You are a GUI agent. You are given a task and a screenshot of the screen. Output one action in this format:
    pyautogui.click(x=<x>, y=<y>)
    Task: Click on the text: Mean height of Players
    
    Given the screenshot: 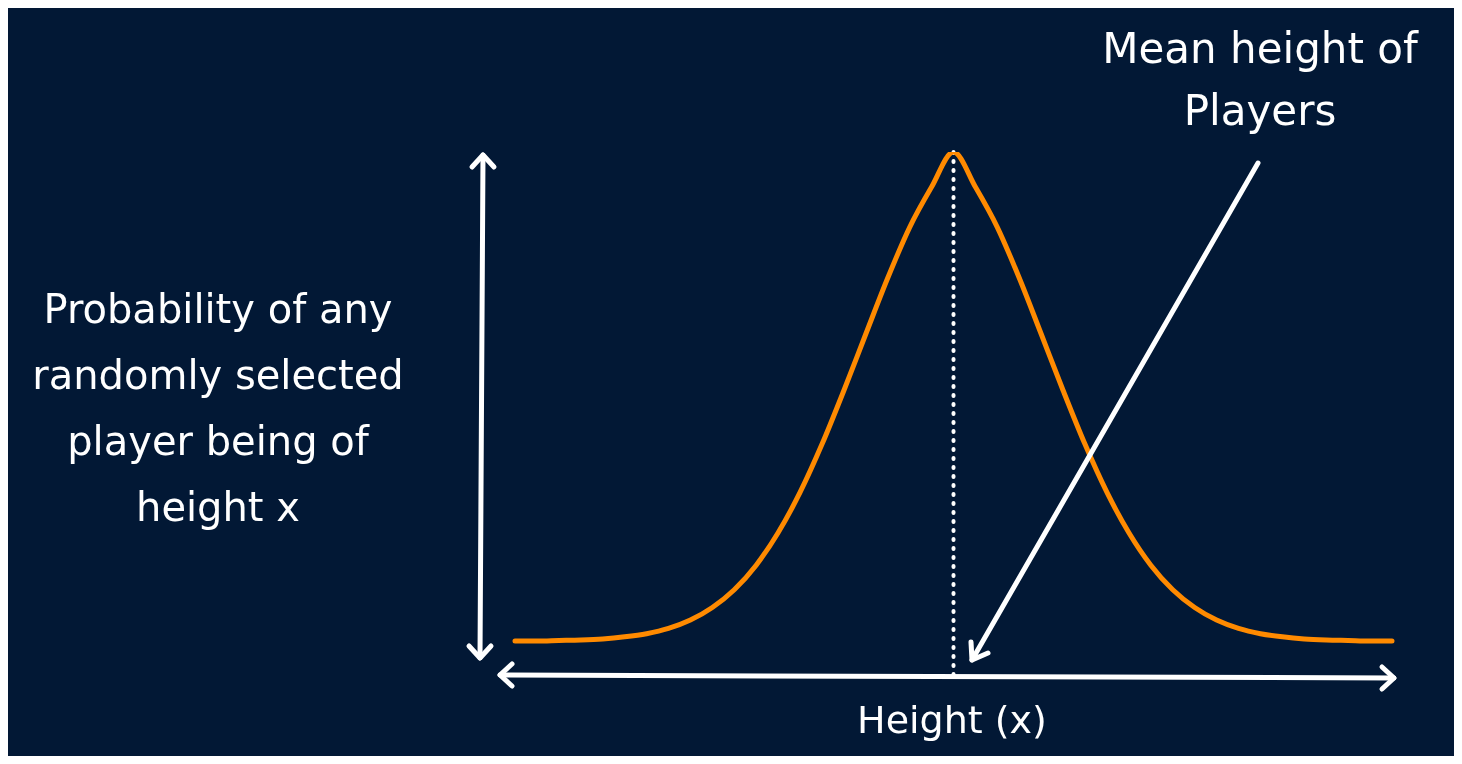 What is the action you would take?
    pyautogui.click(x=1260, y=80)
    